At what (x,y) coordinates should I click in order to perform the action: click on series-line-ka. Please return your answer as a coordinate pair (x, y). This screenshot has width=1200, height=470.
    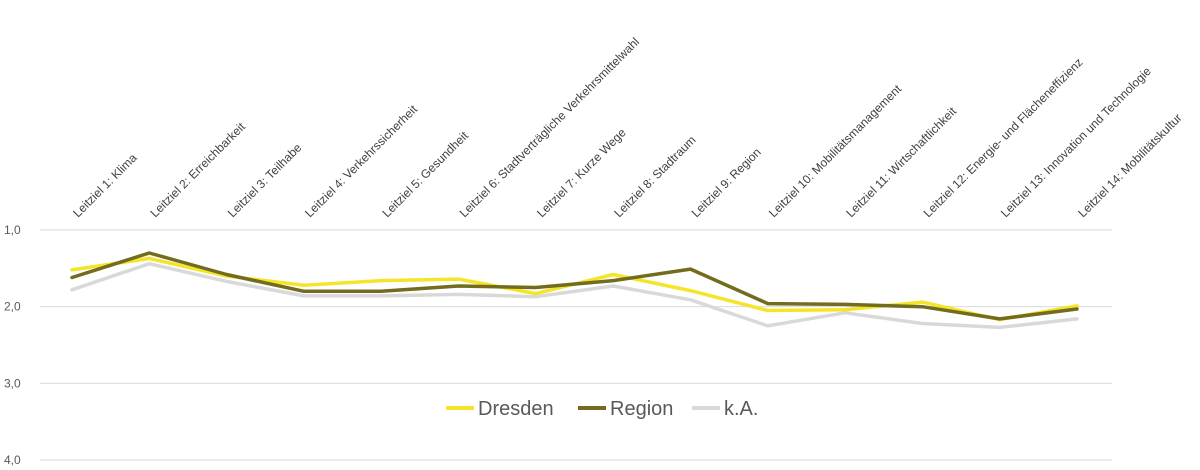
    Looking at the image, I should click on (574, 295).